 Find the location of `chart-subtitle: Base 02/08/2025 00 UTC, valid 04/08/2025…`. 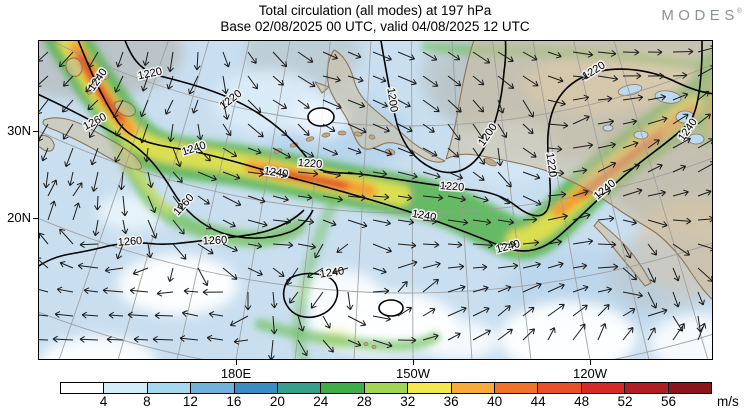

chart-subtitle: Base 02/08/2025 00 UTC, valid 04/08/2025… is located at coordinates (375, 26).